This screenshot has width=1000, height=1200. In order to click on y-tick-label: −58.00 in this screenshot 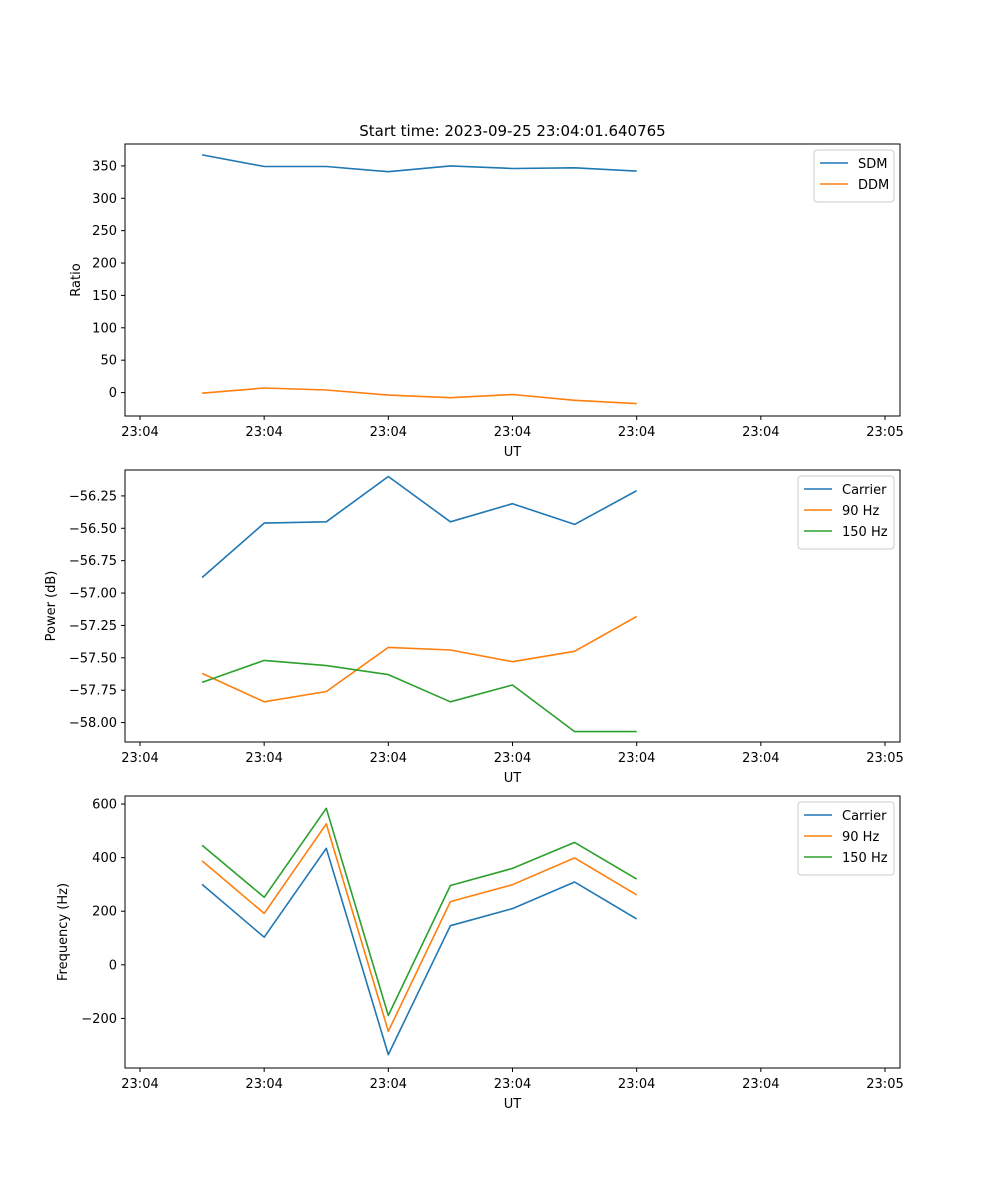, I will do `click(93, 723)`.